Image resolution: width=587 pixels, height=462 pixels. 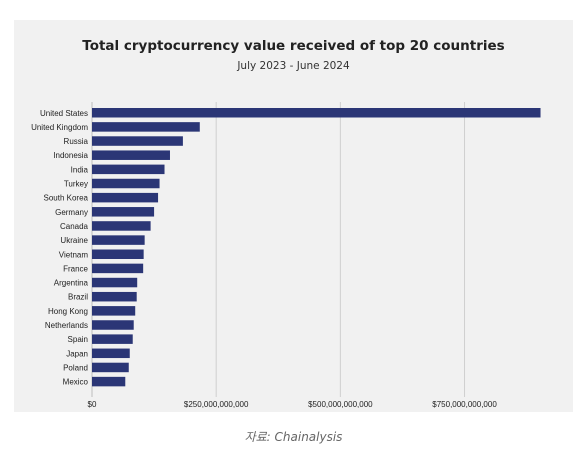 What do you see at coordinates (74, 254) in the screenshot?
I see `y-tick-label: Vietnam` at bounding box center [74, 254].